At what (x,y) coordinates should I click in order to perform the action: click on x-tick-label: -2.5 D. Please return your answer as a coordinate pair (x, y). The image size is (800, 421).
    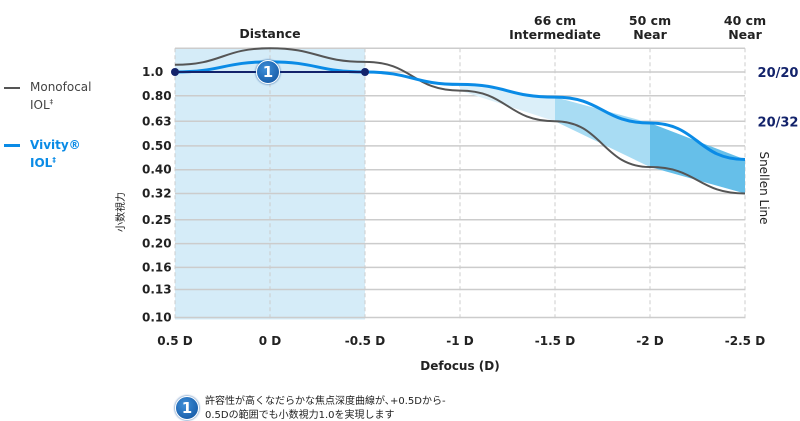
    Looking at the image, I should click on (745, 341).